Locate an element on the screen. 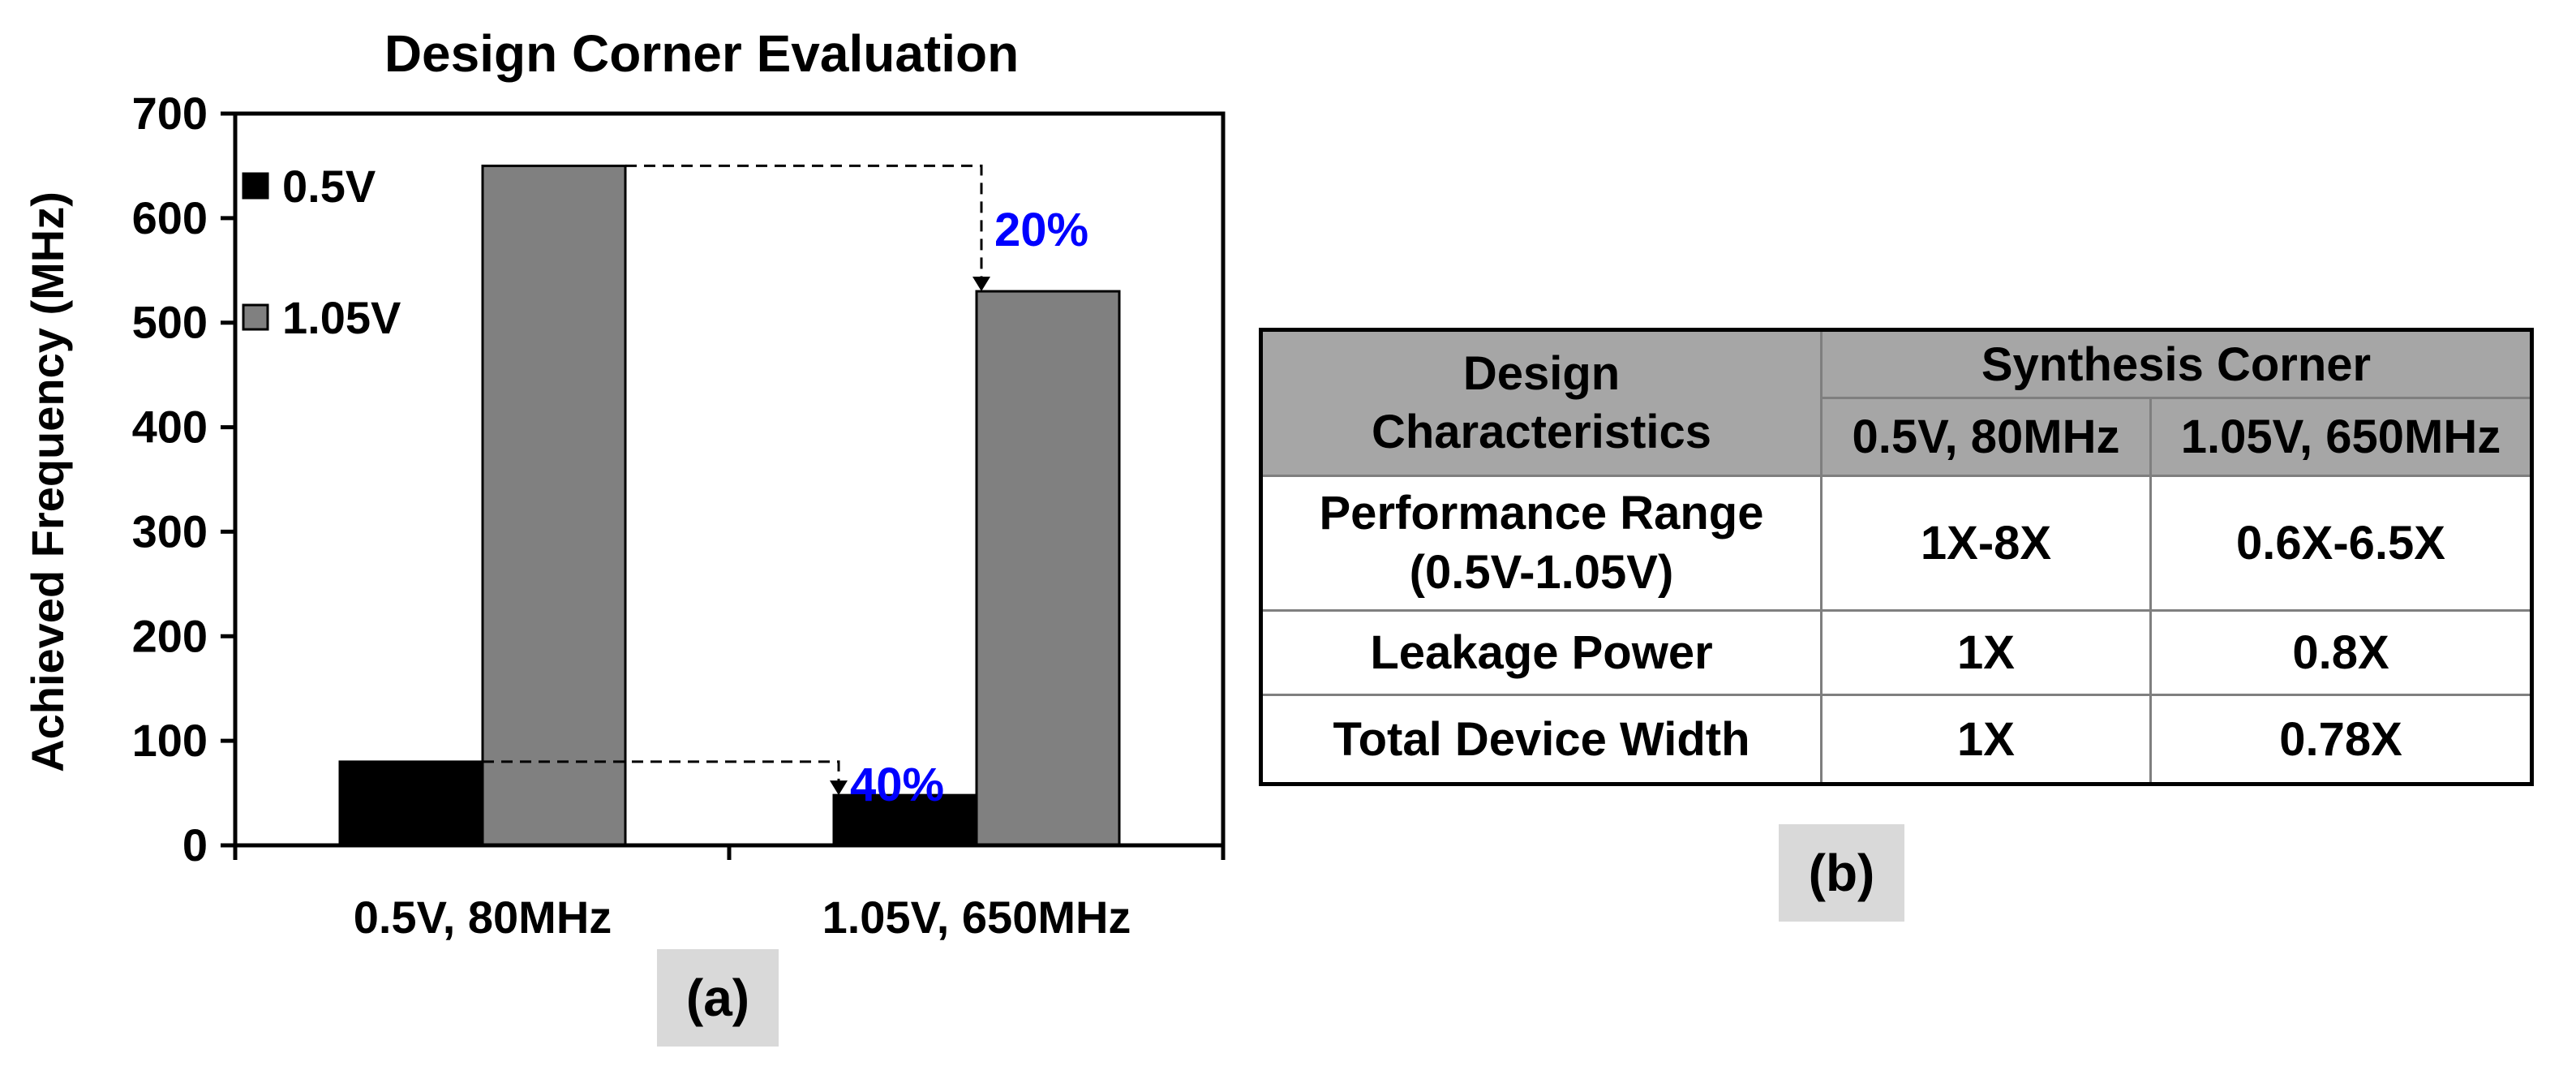  y-tick-label: 400 is located at coordinates (170, 427).